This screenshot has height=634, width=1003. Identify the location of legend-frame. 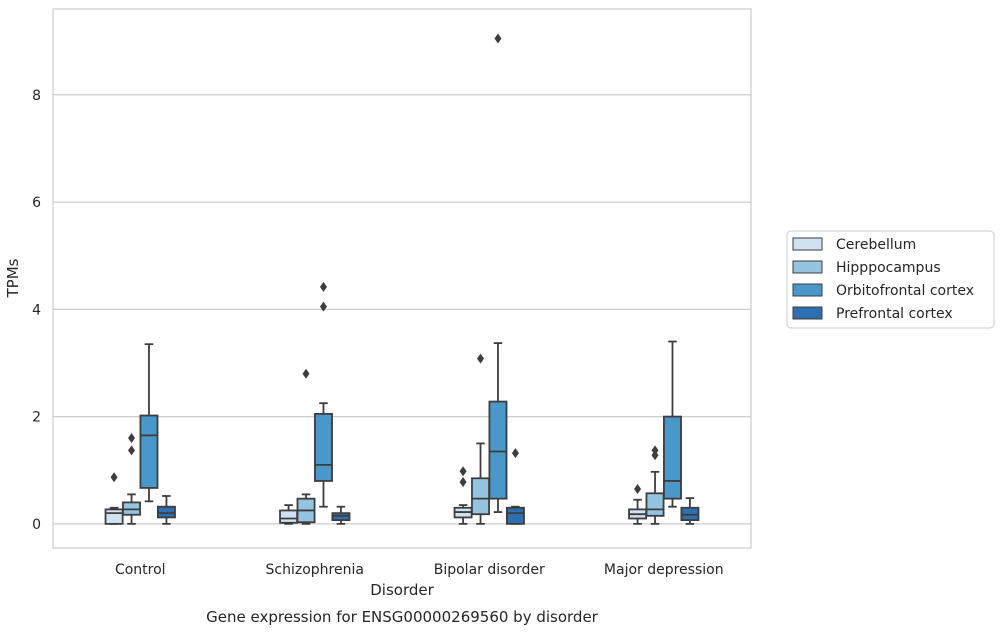
(890, 279).